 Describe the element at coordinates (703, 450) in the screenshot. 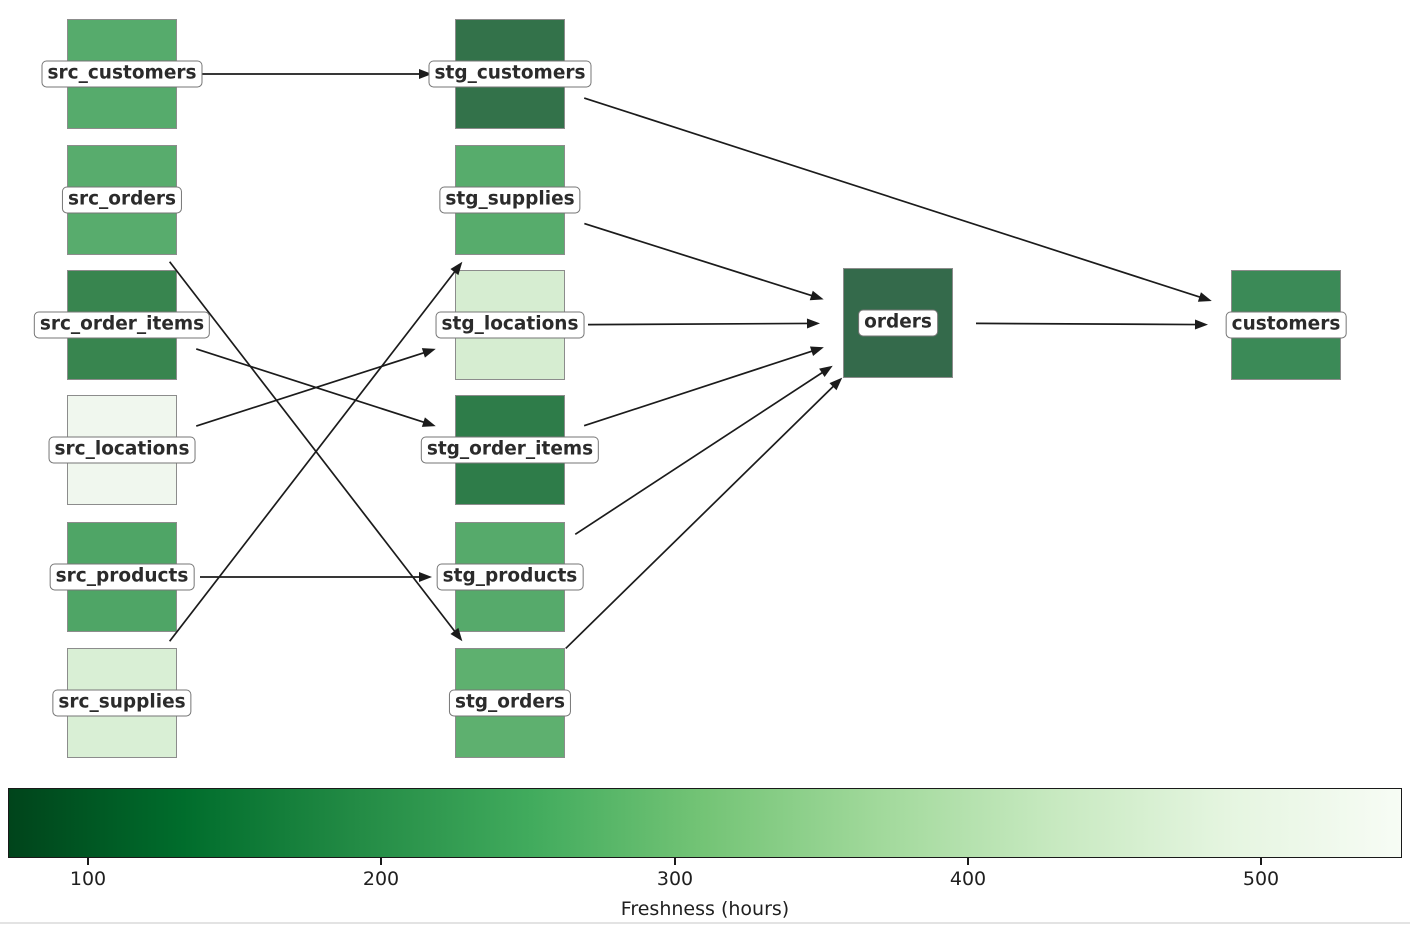

I see `edge-stg_products-orders` at that location.